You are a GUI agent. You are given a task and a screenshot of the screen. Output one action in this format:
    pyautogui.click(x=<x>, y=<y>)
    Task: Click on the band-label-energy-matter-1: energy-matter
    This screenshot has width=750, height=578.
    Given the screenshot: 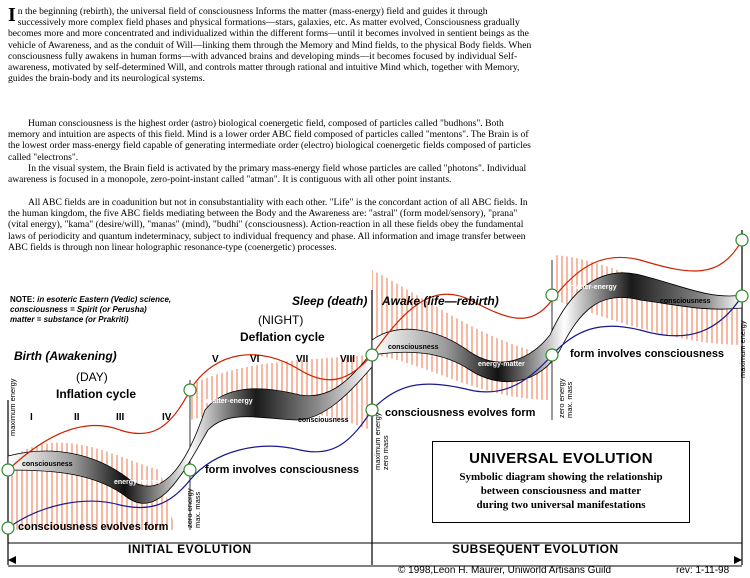 What is the action you would take?
    pyautogui.click(x=137, y=482)
    